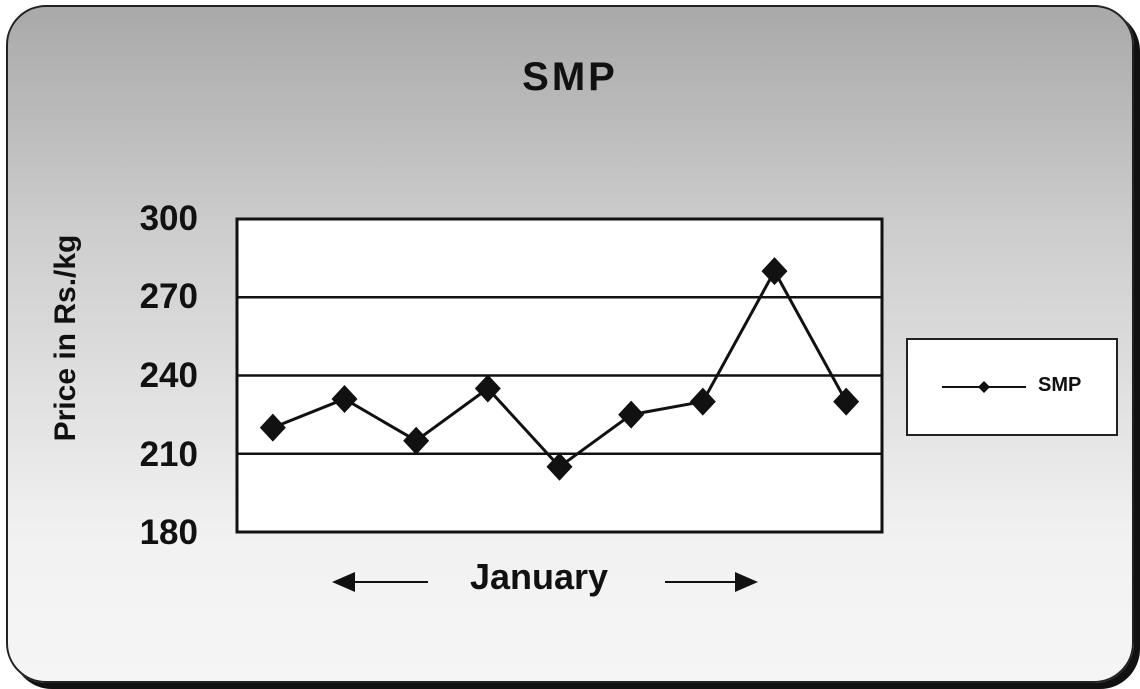 The image size is (1140, 689). Describe the element at coordinates (168, 454) in the screenshot. I see `y-tick-label: 210` at that location.